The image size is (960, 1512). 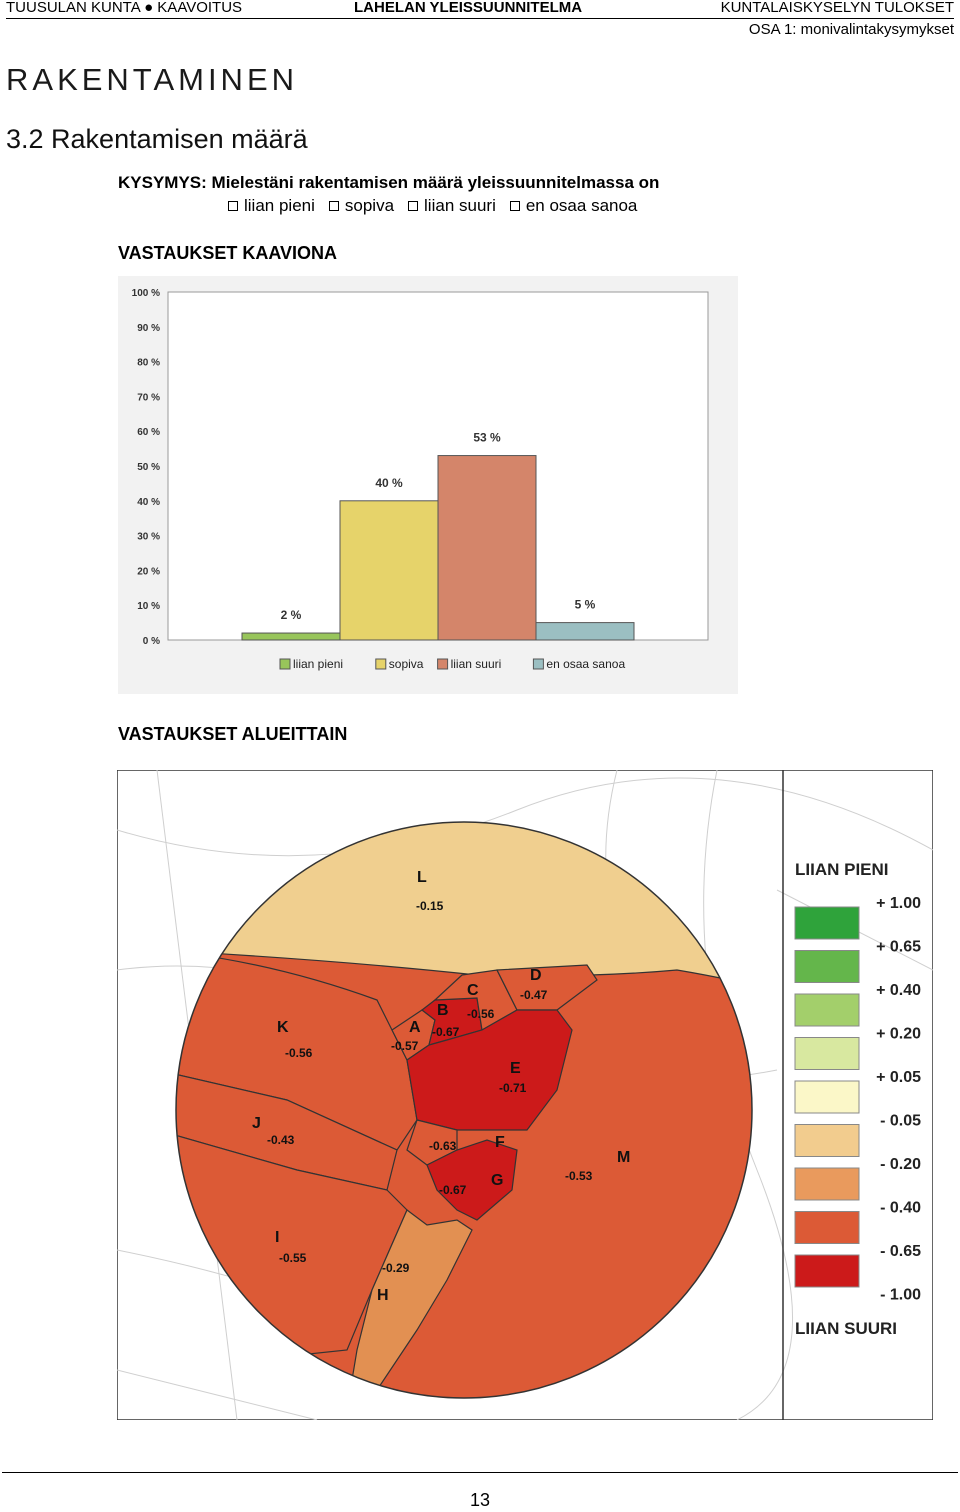 I want to click on legend-label: sopiva, so click(x=406, y=664).